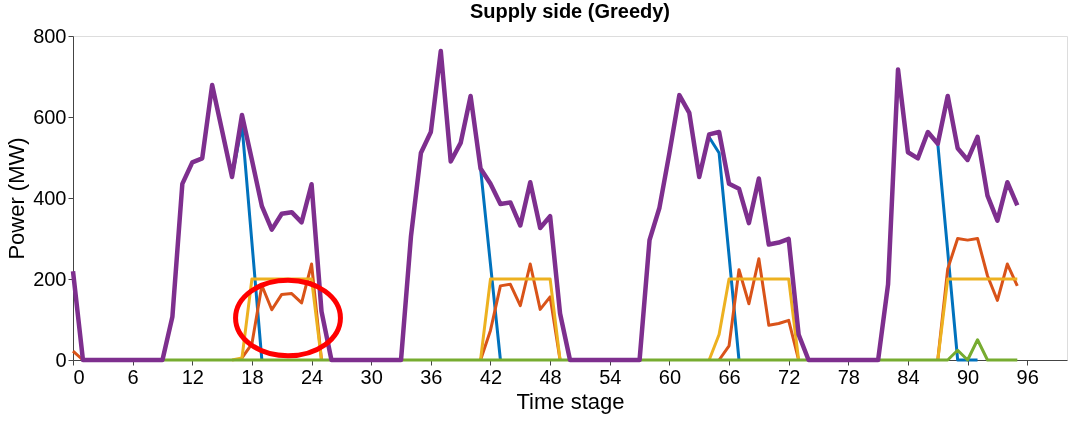  What do you see at coordinates (431, 376) in the screenshot?
I see `x-tick-label: 36` at bounding box center [431, 376].